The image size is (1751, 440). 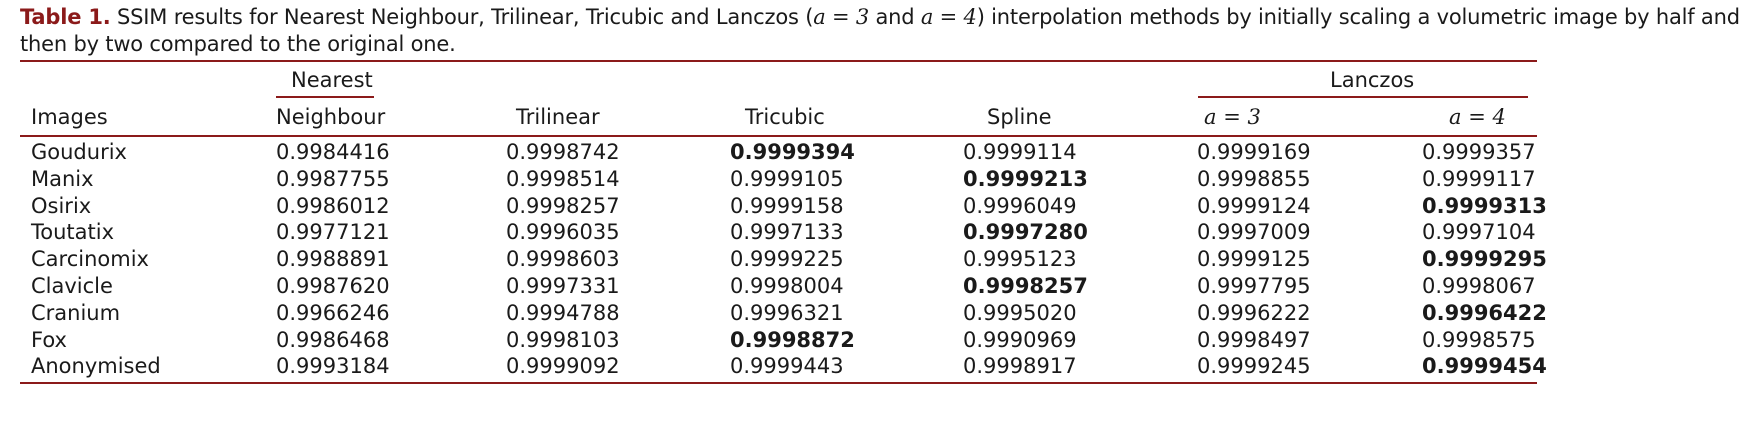 I want to click on row-value: 0.9998103, so click(x=563, y=339).